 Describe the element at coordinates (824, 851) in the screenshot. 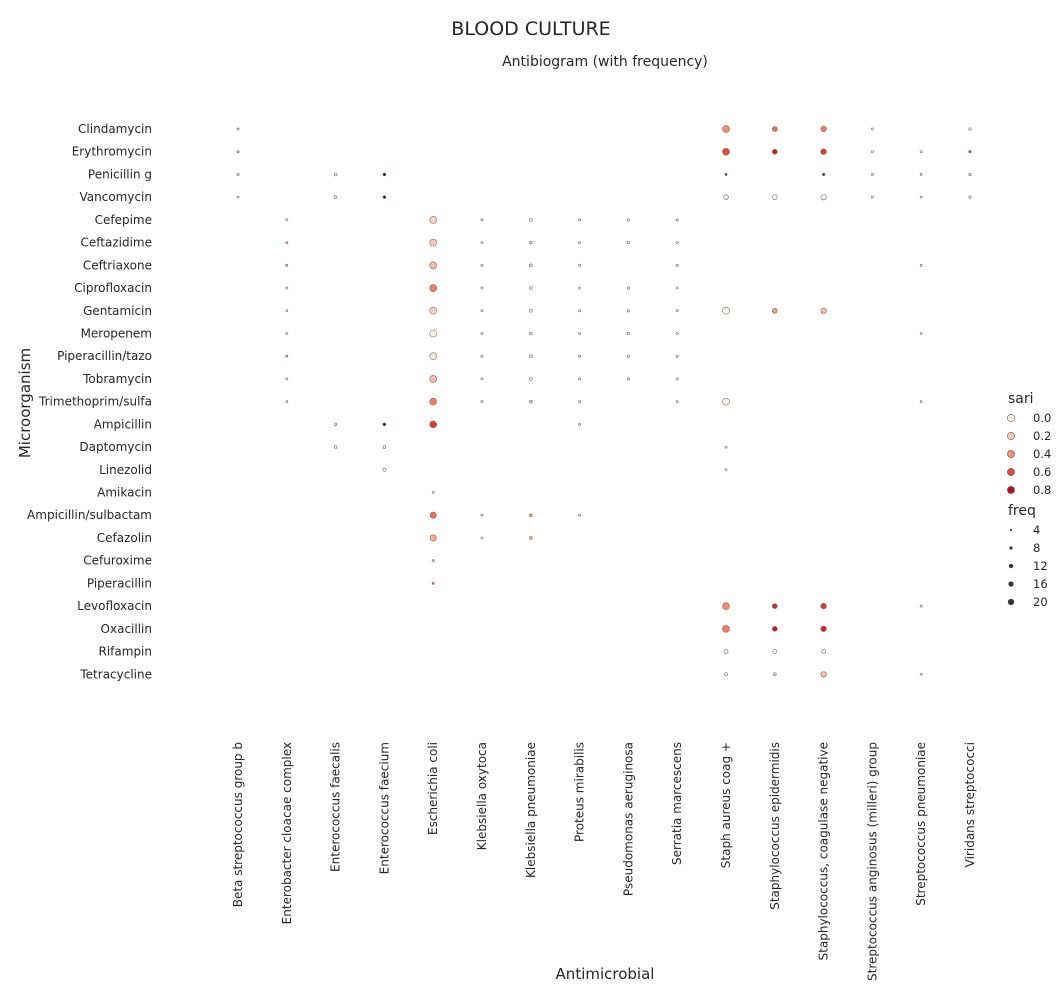

I see `x-tick-label: Staphylococcus, coagulase negative` at that location.